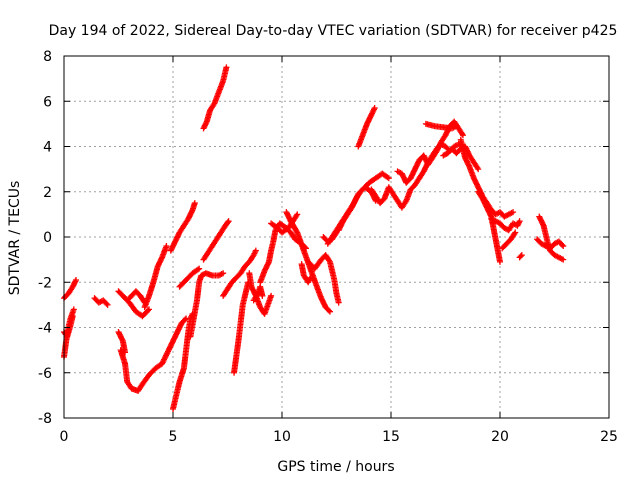 The width and height of the screenshot is (640, 480). I want to click on y-tick-label-1: -6, so click(45, 374).